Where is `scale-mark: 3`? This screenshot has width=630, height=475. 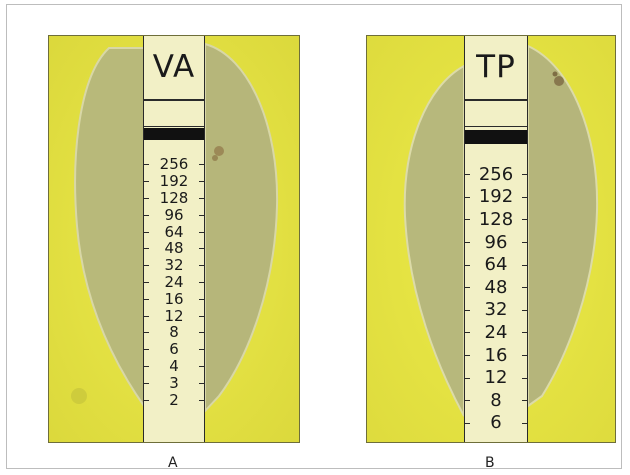 scale-mark: 3 is located at coordinates (174, 383).